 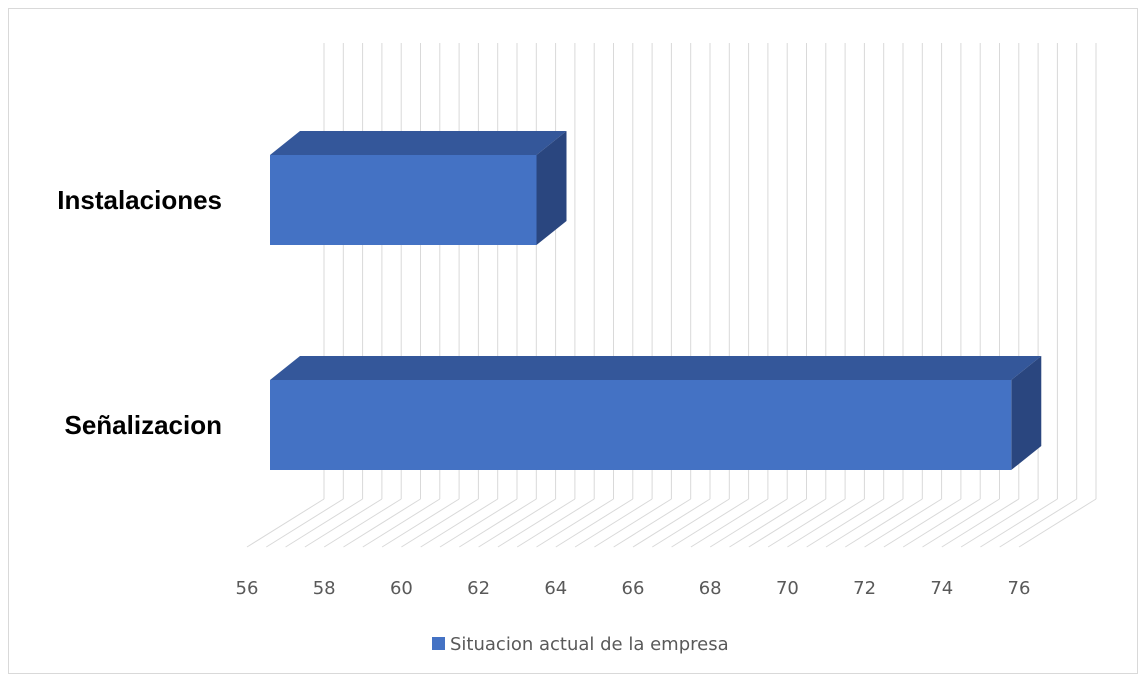 I want to click on category-label: Instalaciones, so click(x=139, y=200).